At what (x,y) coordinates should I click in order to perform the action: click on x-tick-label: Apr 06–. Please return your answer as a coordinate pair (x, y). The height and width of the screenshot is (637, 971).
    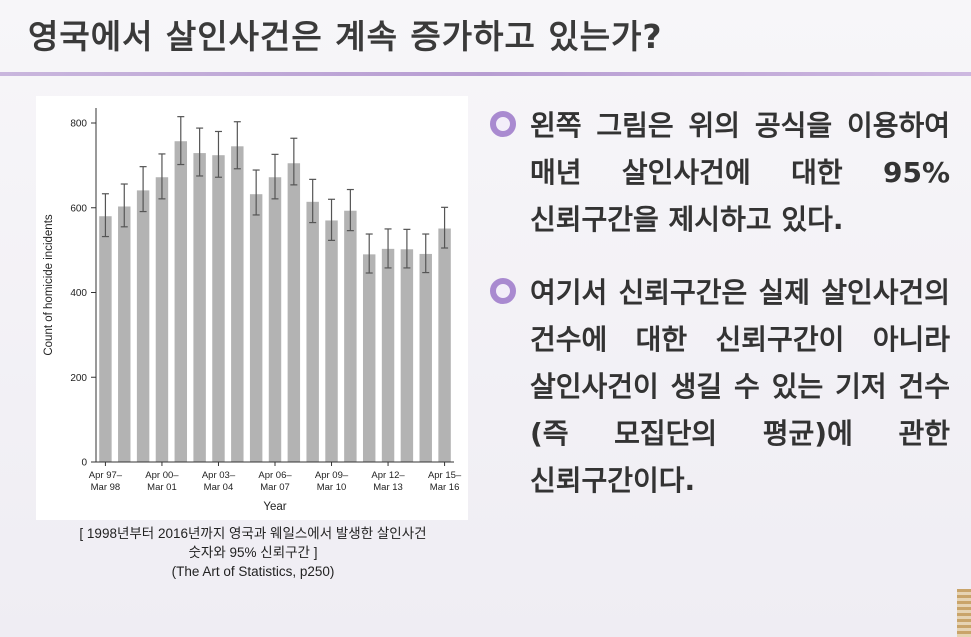
    Looking at the image, I should click on (275, 475).